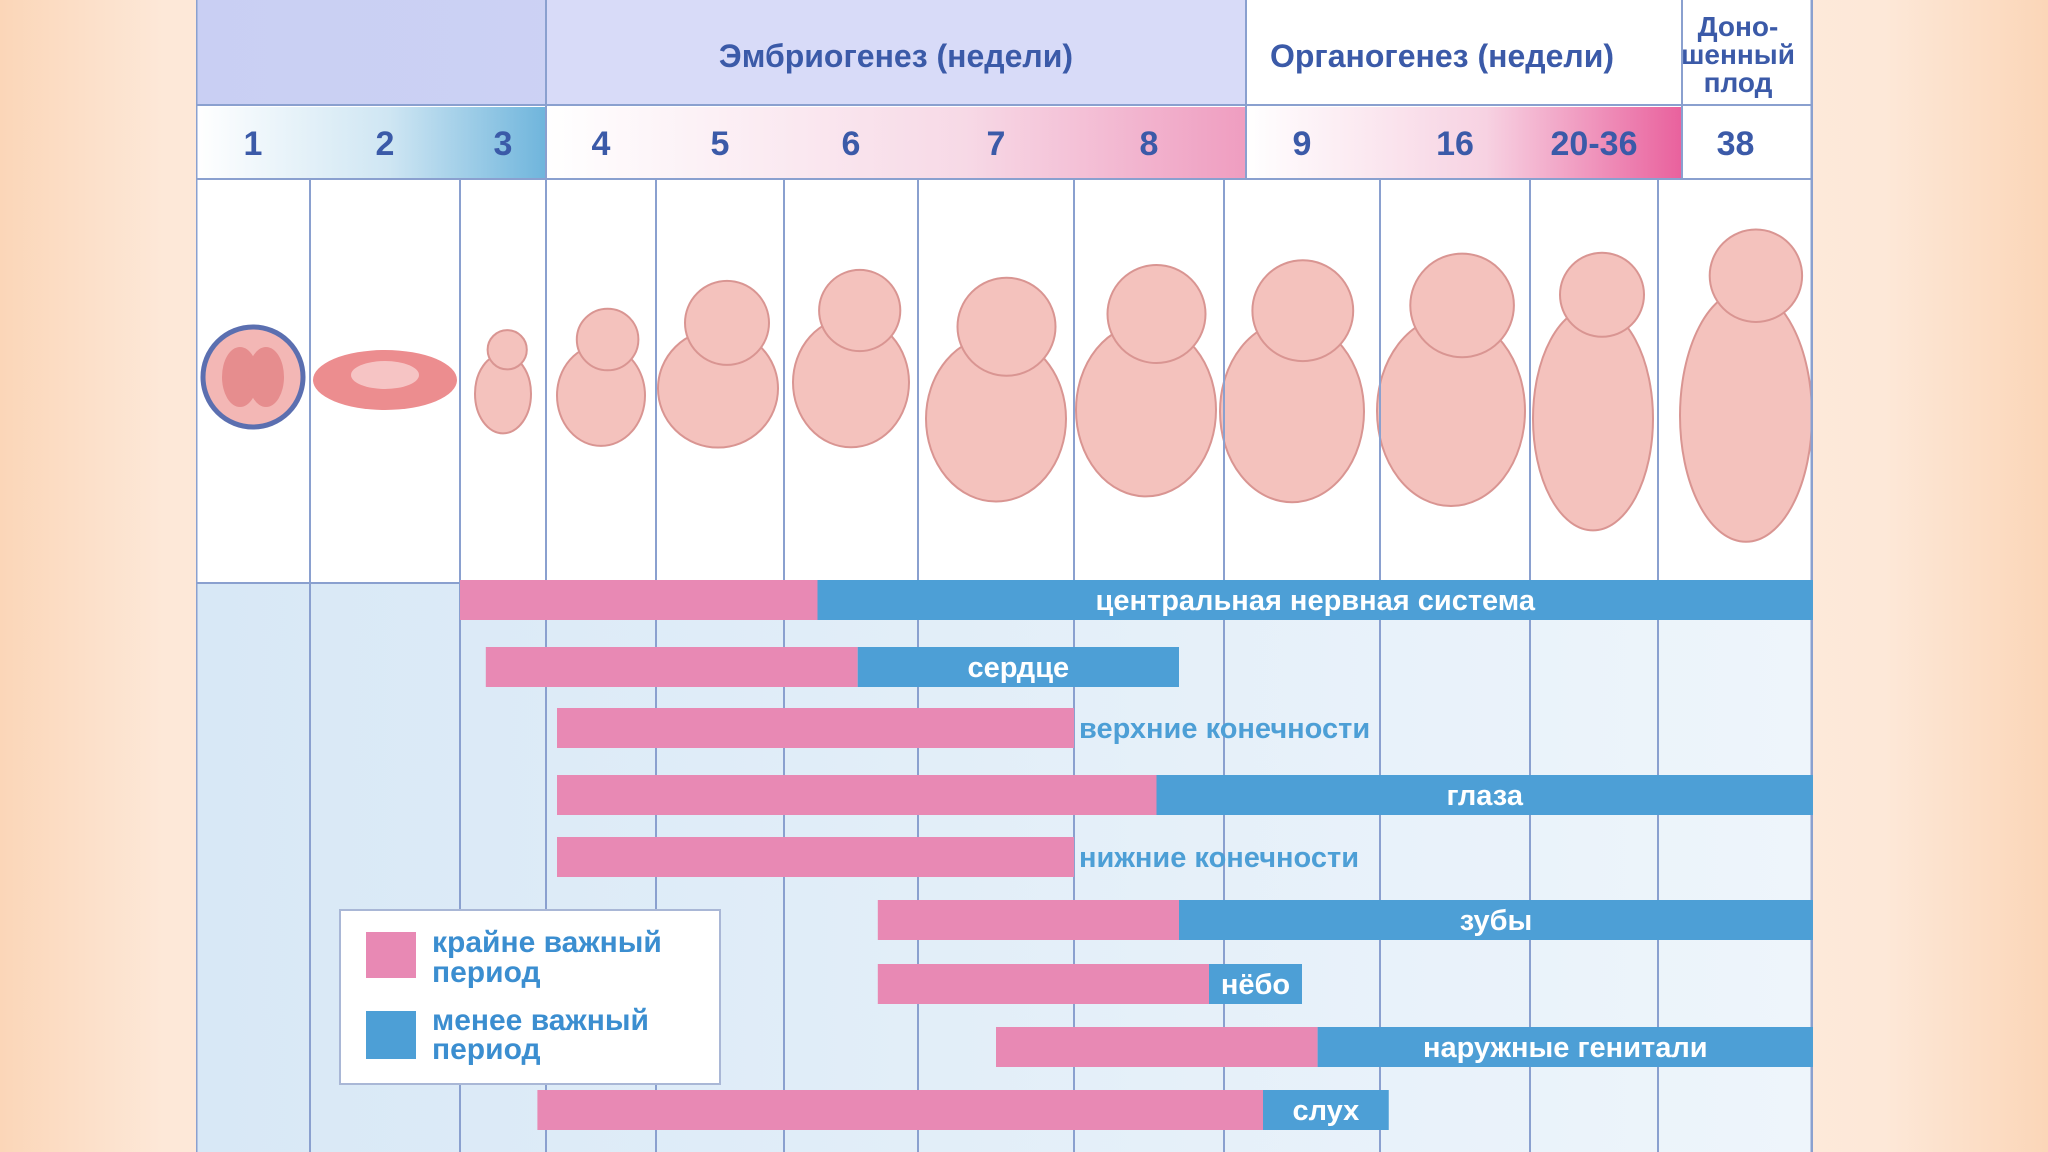 The image size is (2048, 1152). I want to click on bar-label-2: сердце, so click(1019, 668).